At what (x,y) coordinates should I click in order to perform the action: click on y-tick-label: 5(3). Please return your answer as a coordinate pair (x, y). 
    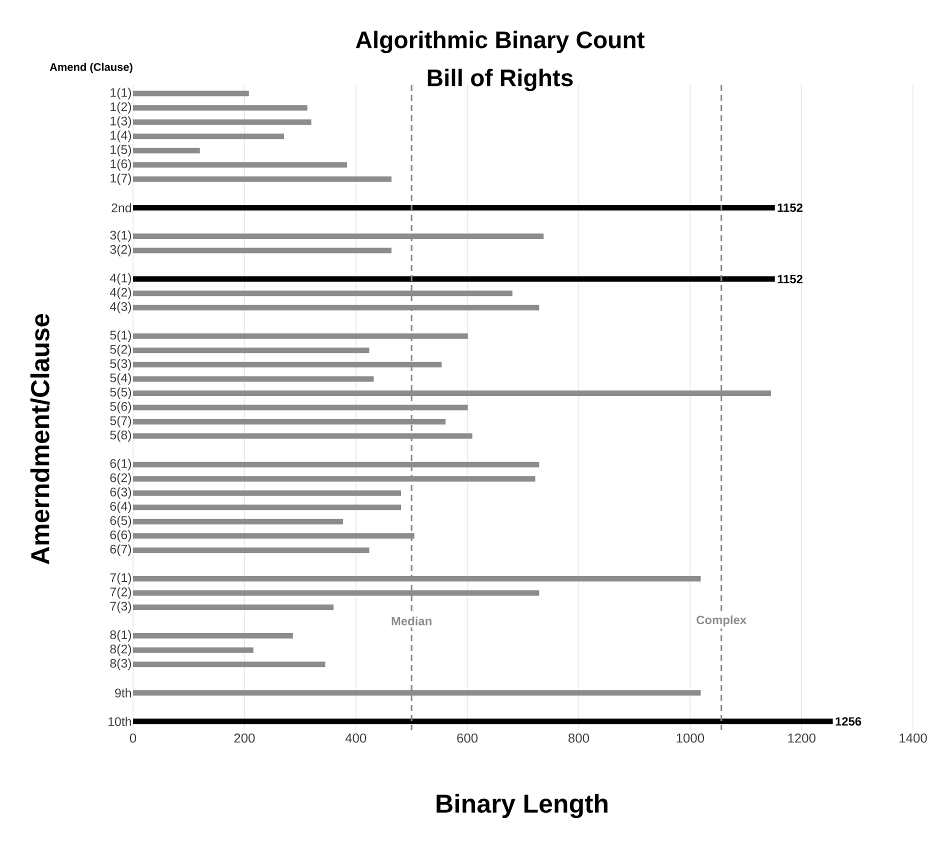
    Looking at the image, I should click on (121, 364).